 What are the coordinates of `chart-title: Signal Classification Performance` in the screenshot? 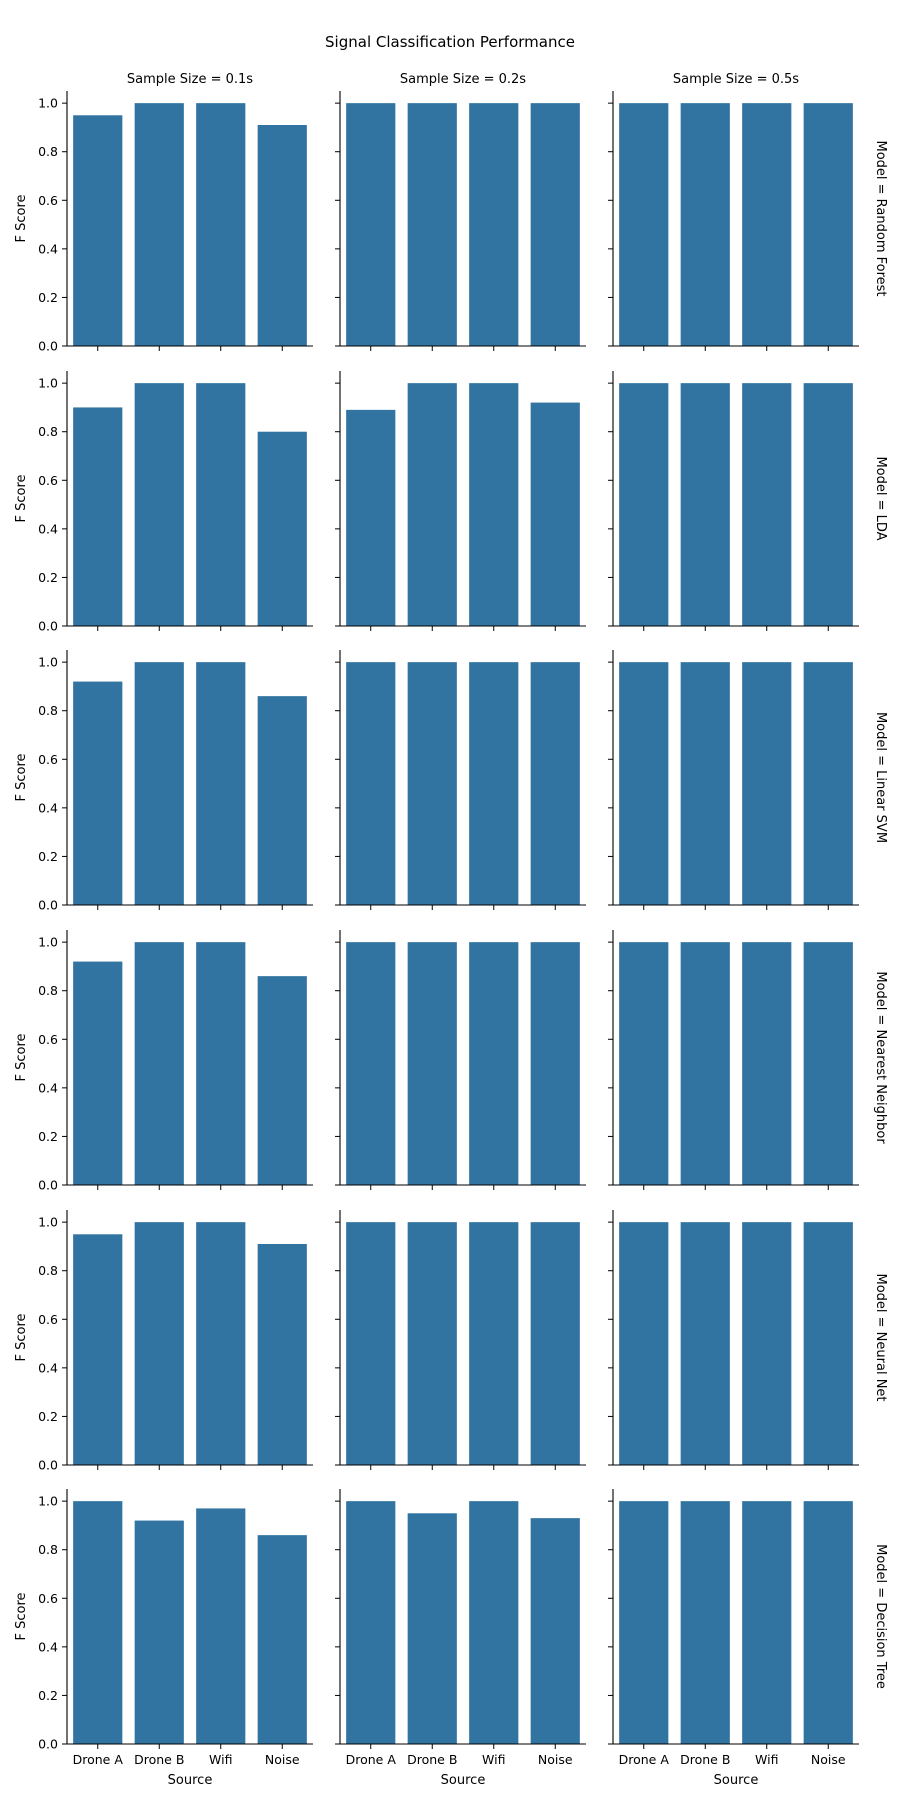 It's located at (450, 42).